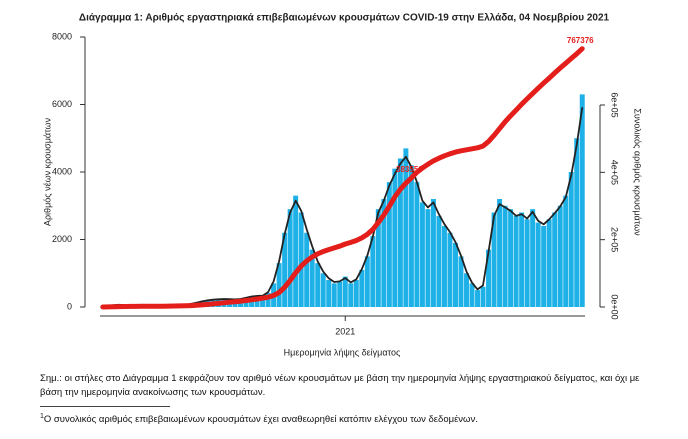 Image resolution: width=688 pixels, height=439 pixels. I want to click on y-tick-label: 8000, so click(62, 36).